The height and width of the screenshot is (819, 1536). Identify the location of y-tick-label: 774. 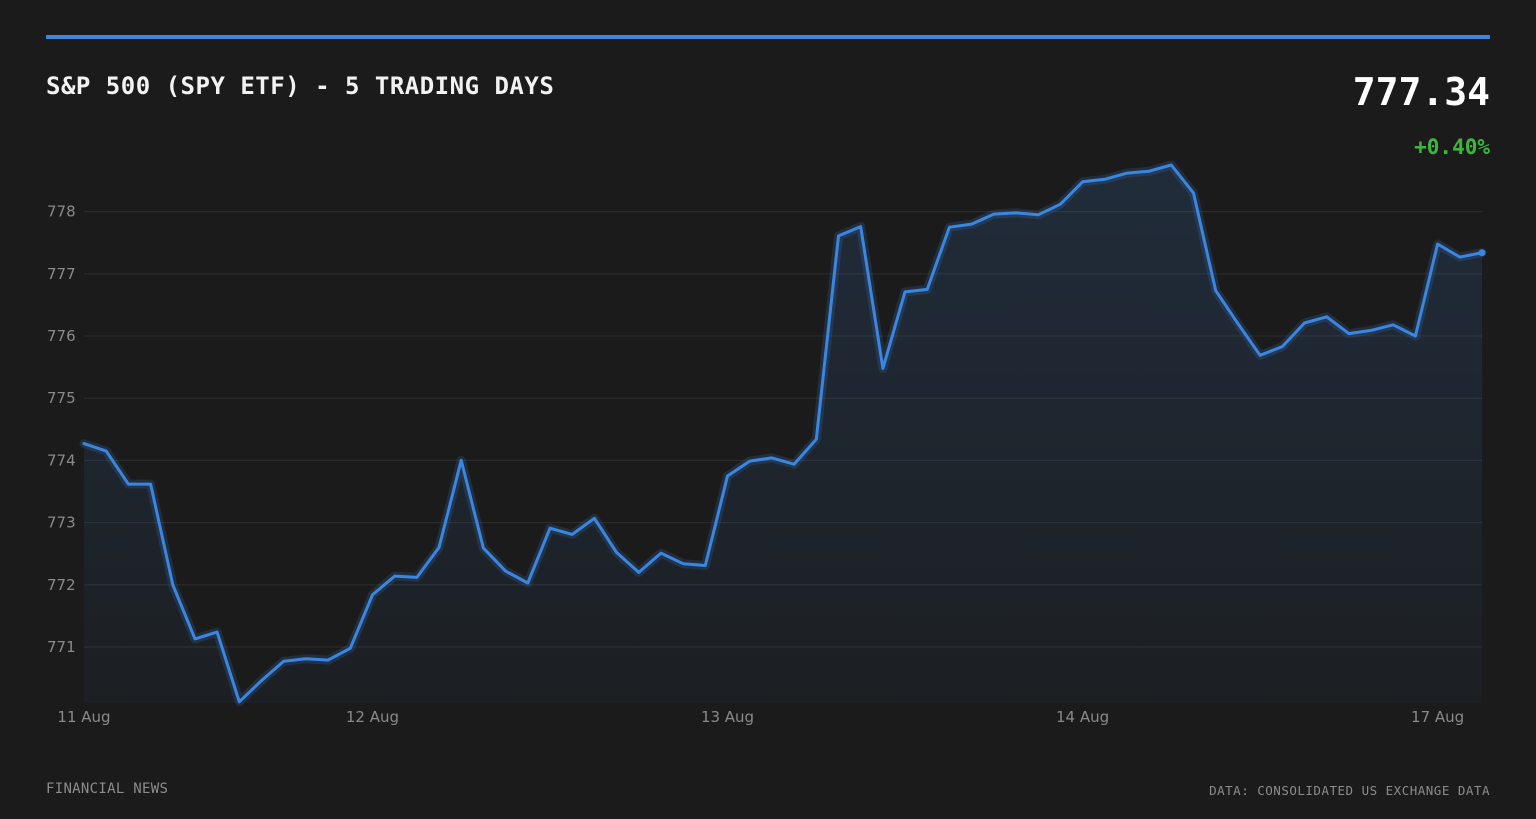
(61, 460).